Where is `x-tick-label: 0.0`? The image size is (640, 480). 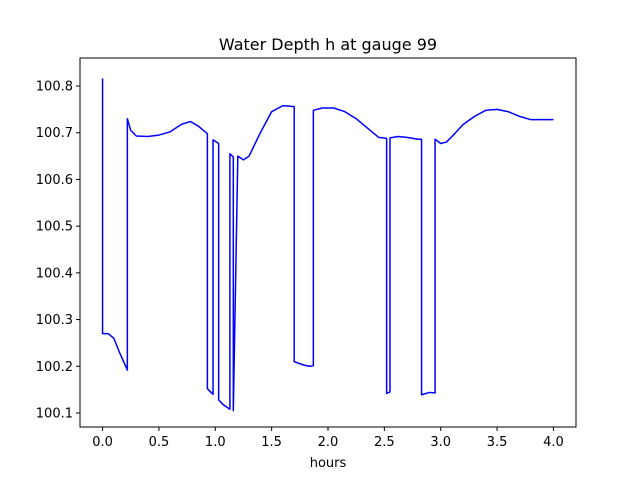
x-tick-label: 0.0 is located at coordinates (102, 442).